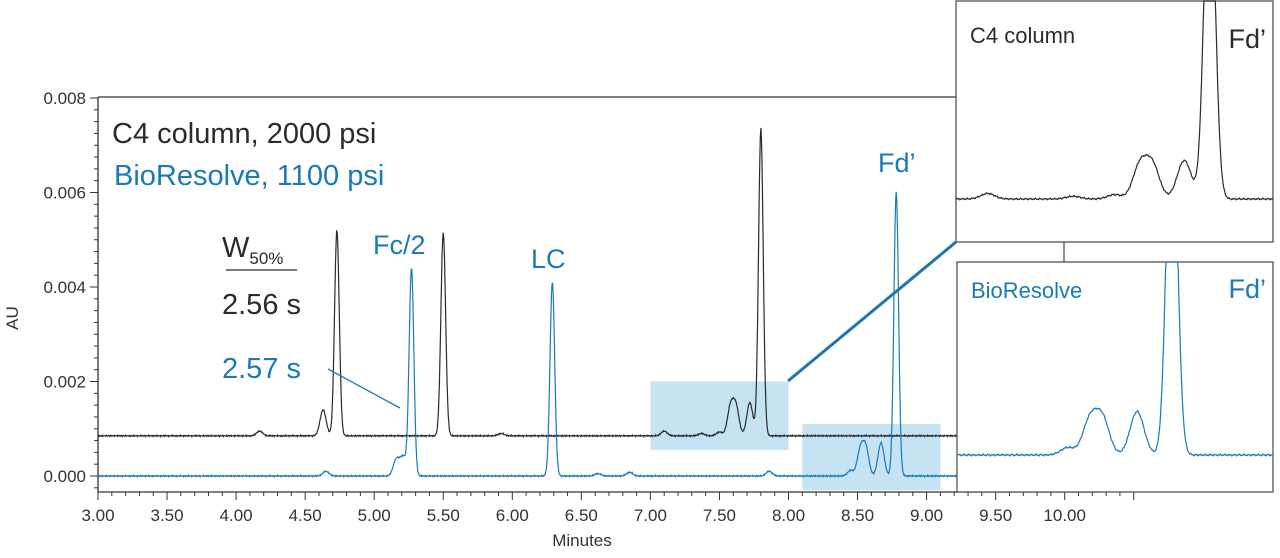 The image size is (1280, 558). Describe the element at coordinates (311, 320) in the screenshot. I see `w50-annotation: W50% 2.56 s 2.57 s` at that location.